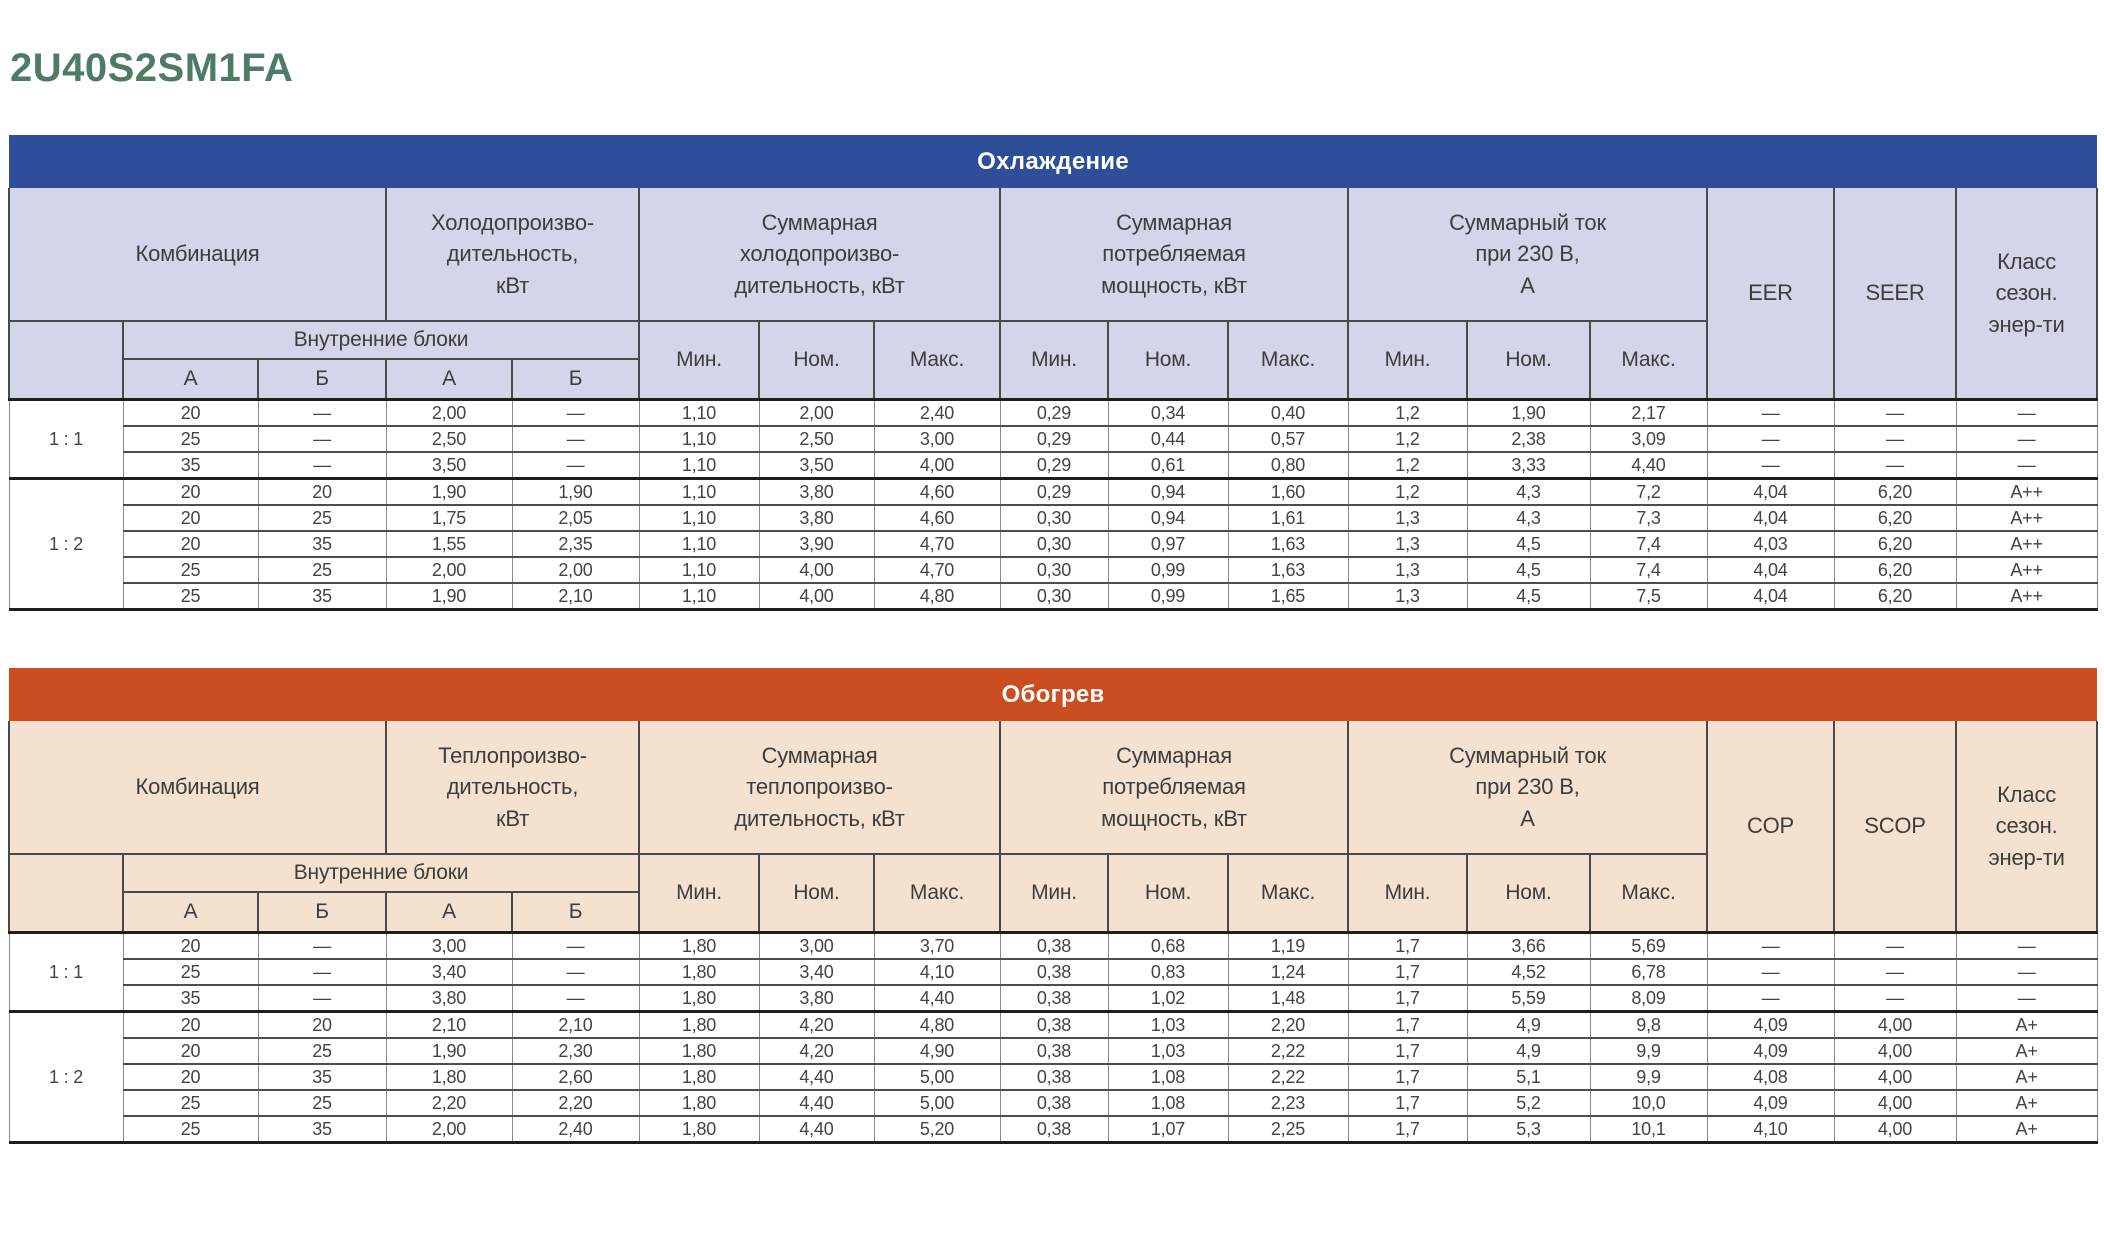 Image resolution: width=2104 pixels, height=1256 pixels. Describe the element at coordinates (1168, 1103) in the screenshot. I see `data-cell: 1,08` at that location.